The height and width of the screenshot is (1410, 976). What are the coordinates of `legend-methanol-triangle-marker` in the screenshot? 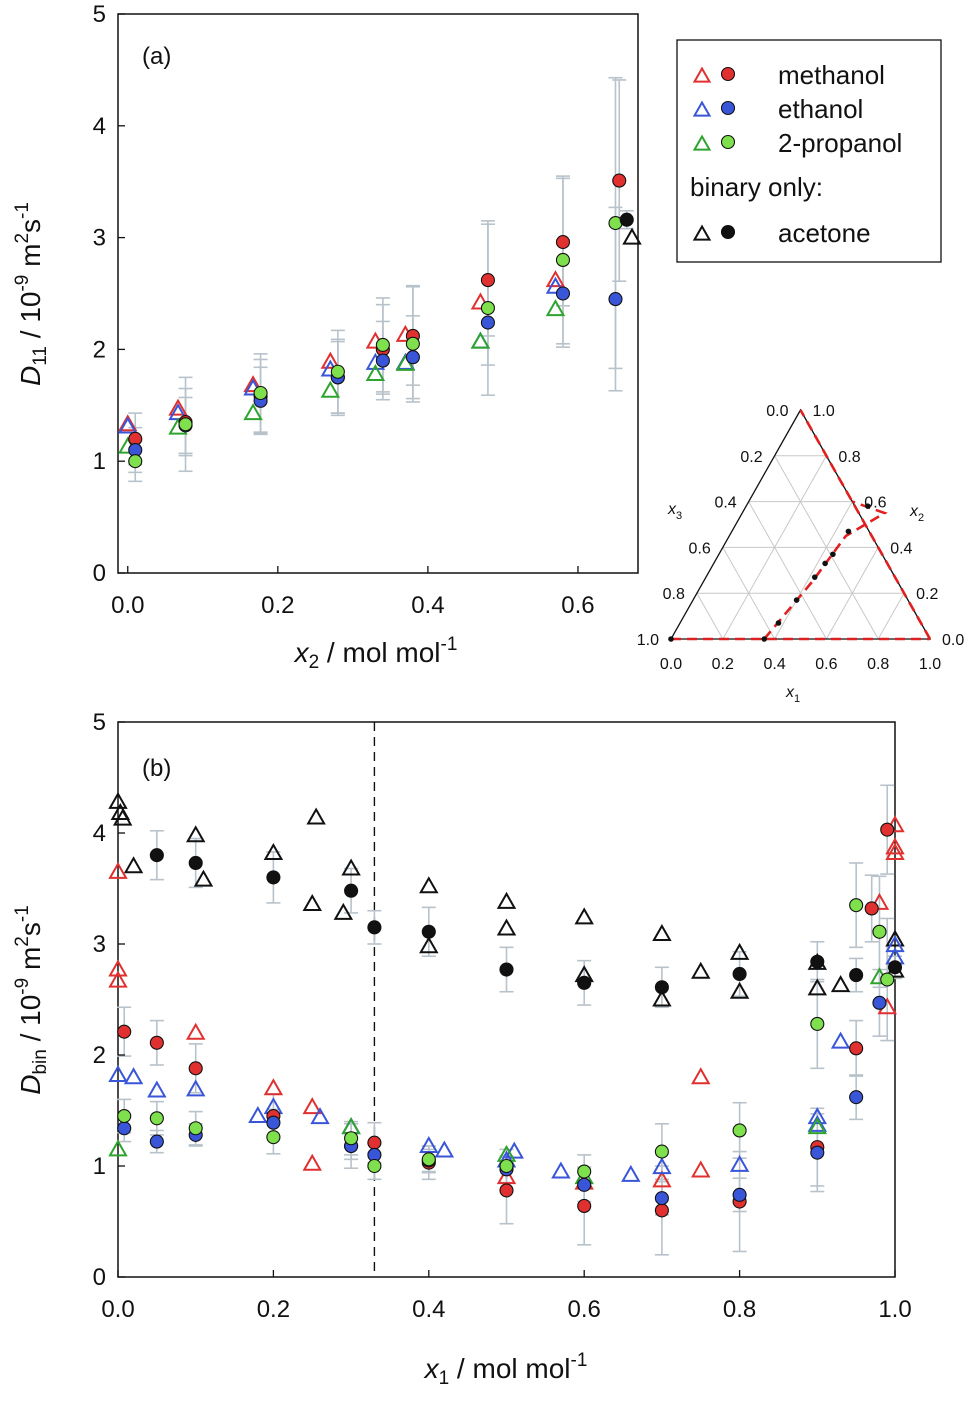 It's located at (702, 74).